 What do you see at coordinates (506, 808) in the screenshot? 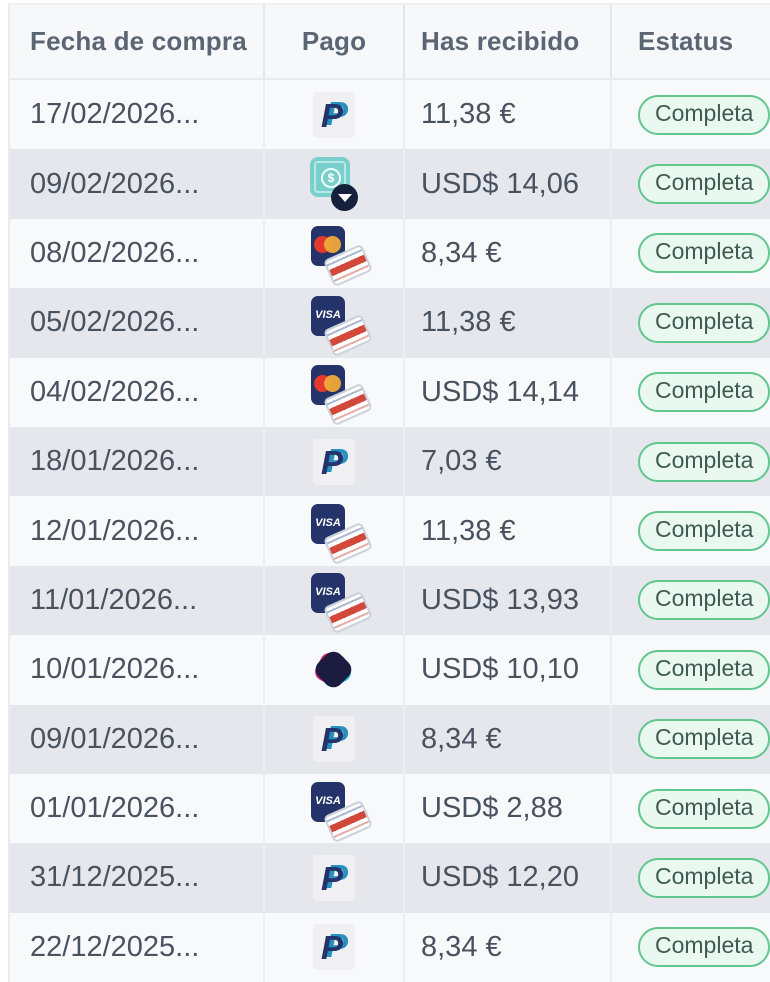
I see `amount-received-cell: USD$ 2,88` at bounding box center [506, 808].